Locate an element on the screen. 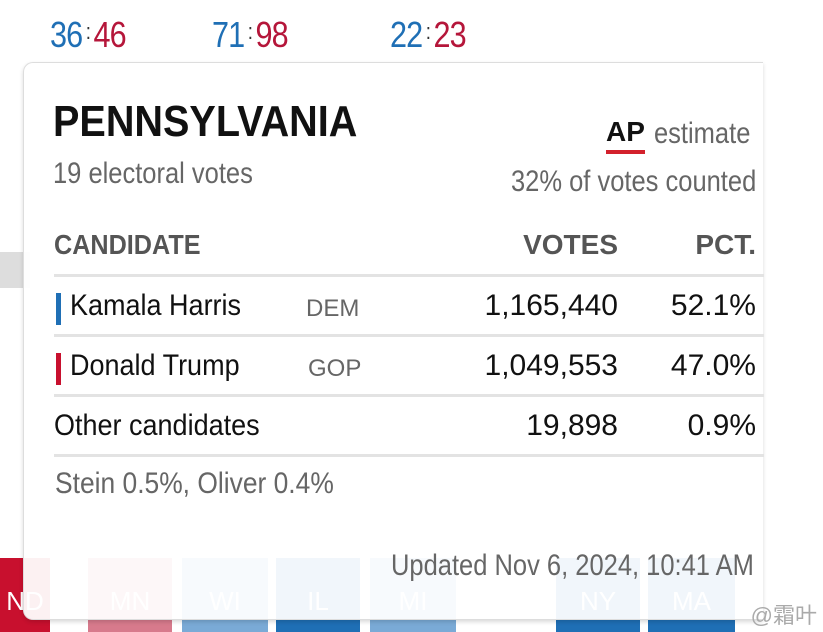  ap-logo: AP is located at coordinates (625, 135).